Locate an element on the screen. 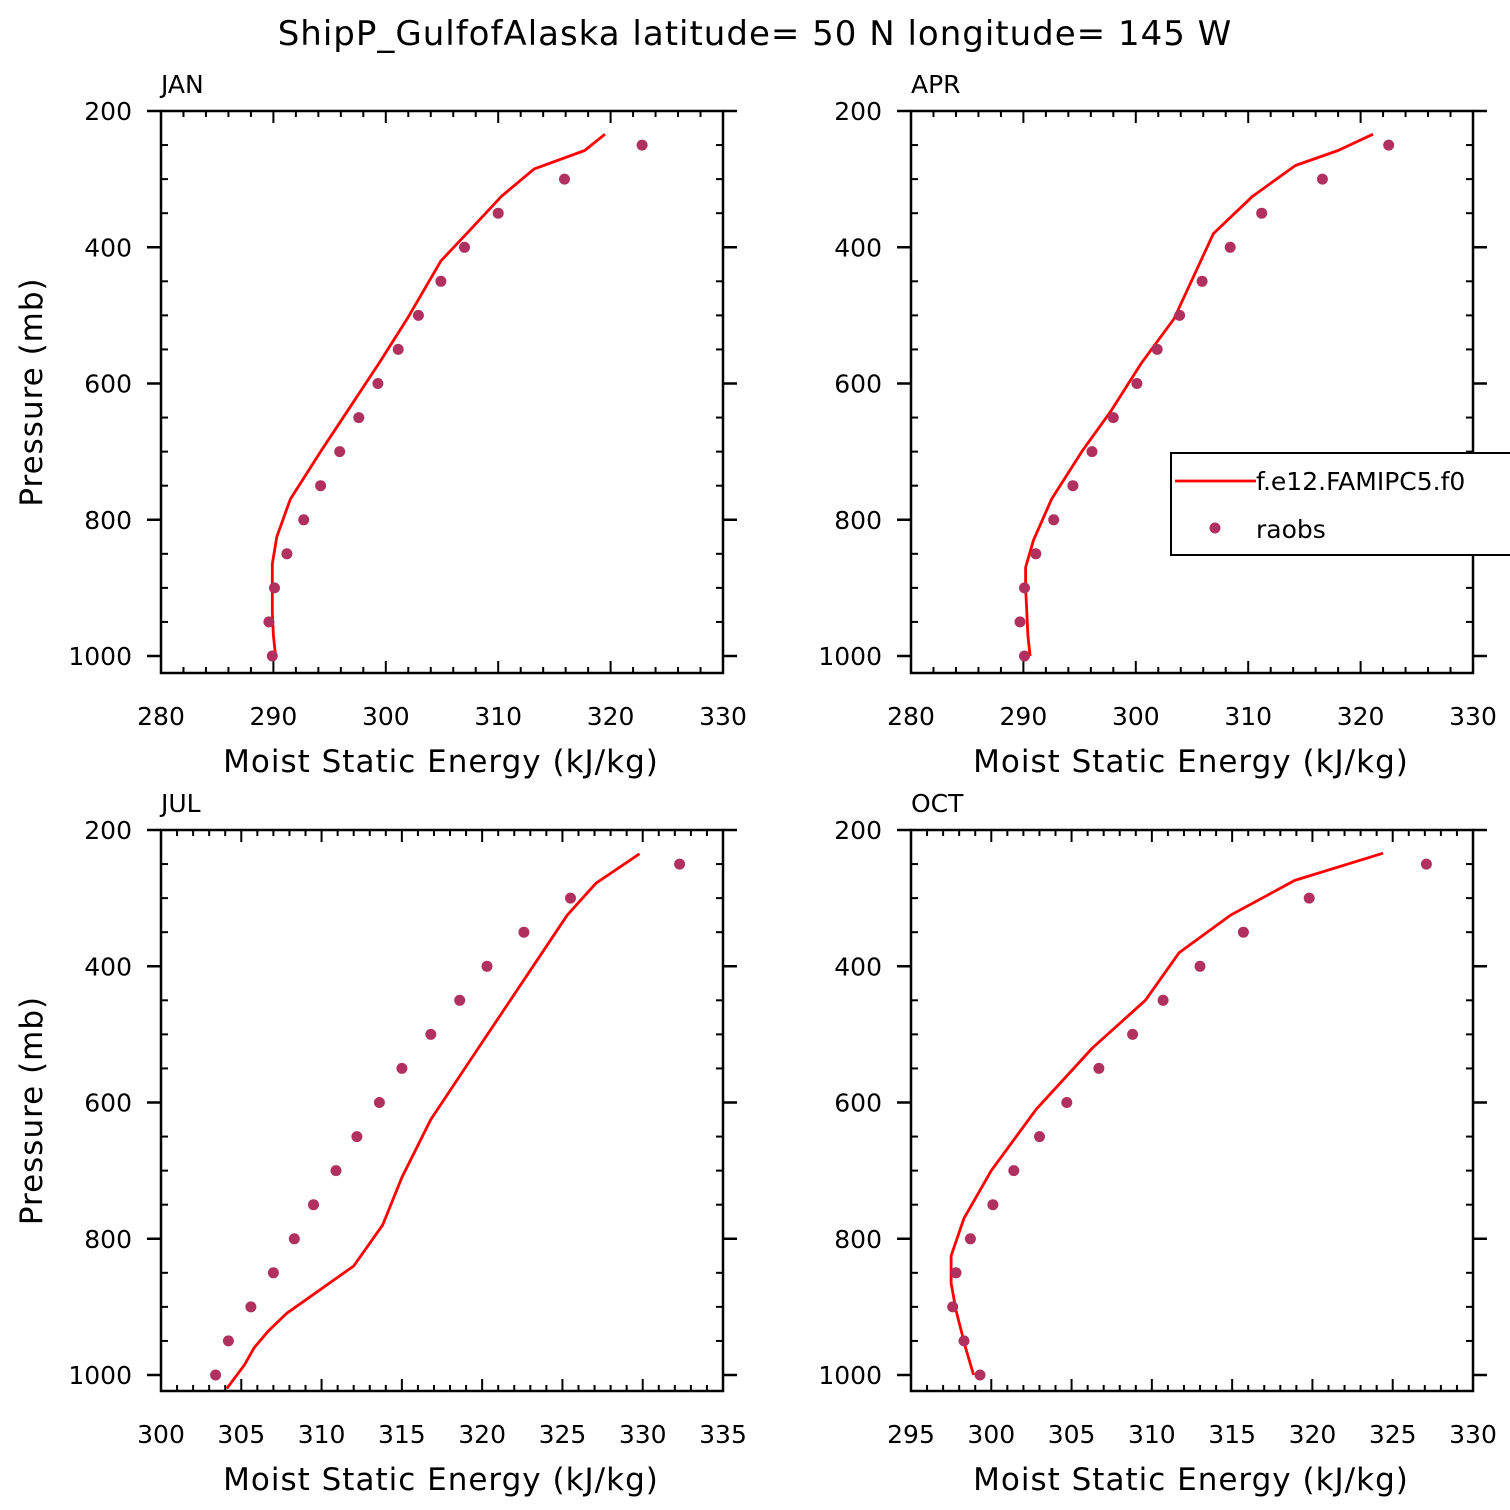 The height and width of the screenshot is (1510, 1510). panel-title: OCT is located at coordinates (937, 803).